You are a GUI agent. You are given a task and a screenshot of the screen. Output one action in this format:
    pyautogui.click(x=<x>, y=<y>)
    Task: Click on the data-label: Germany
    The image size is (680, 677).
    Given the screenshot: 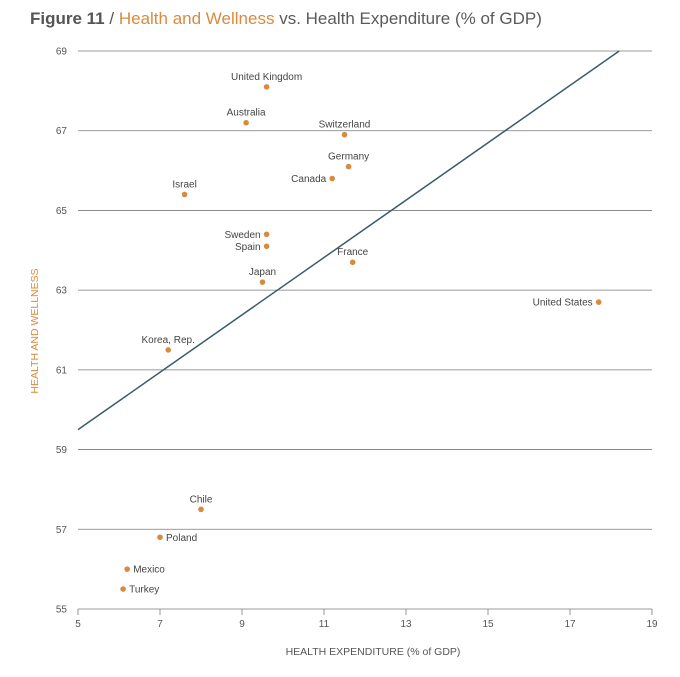 What is the action you would take?
    pyautogui.click(x=348, y=157)
    